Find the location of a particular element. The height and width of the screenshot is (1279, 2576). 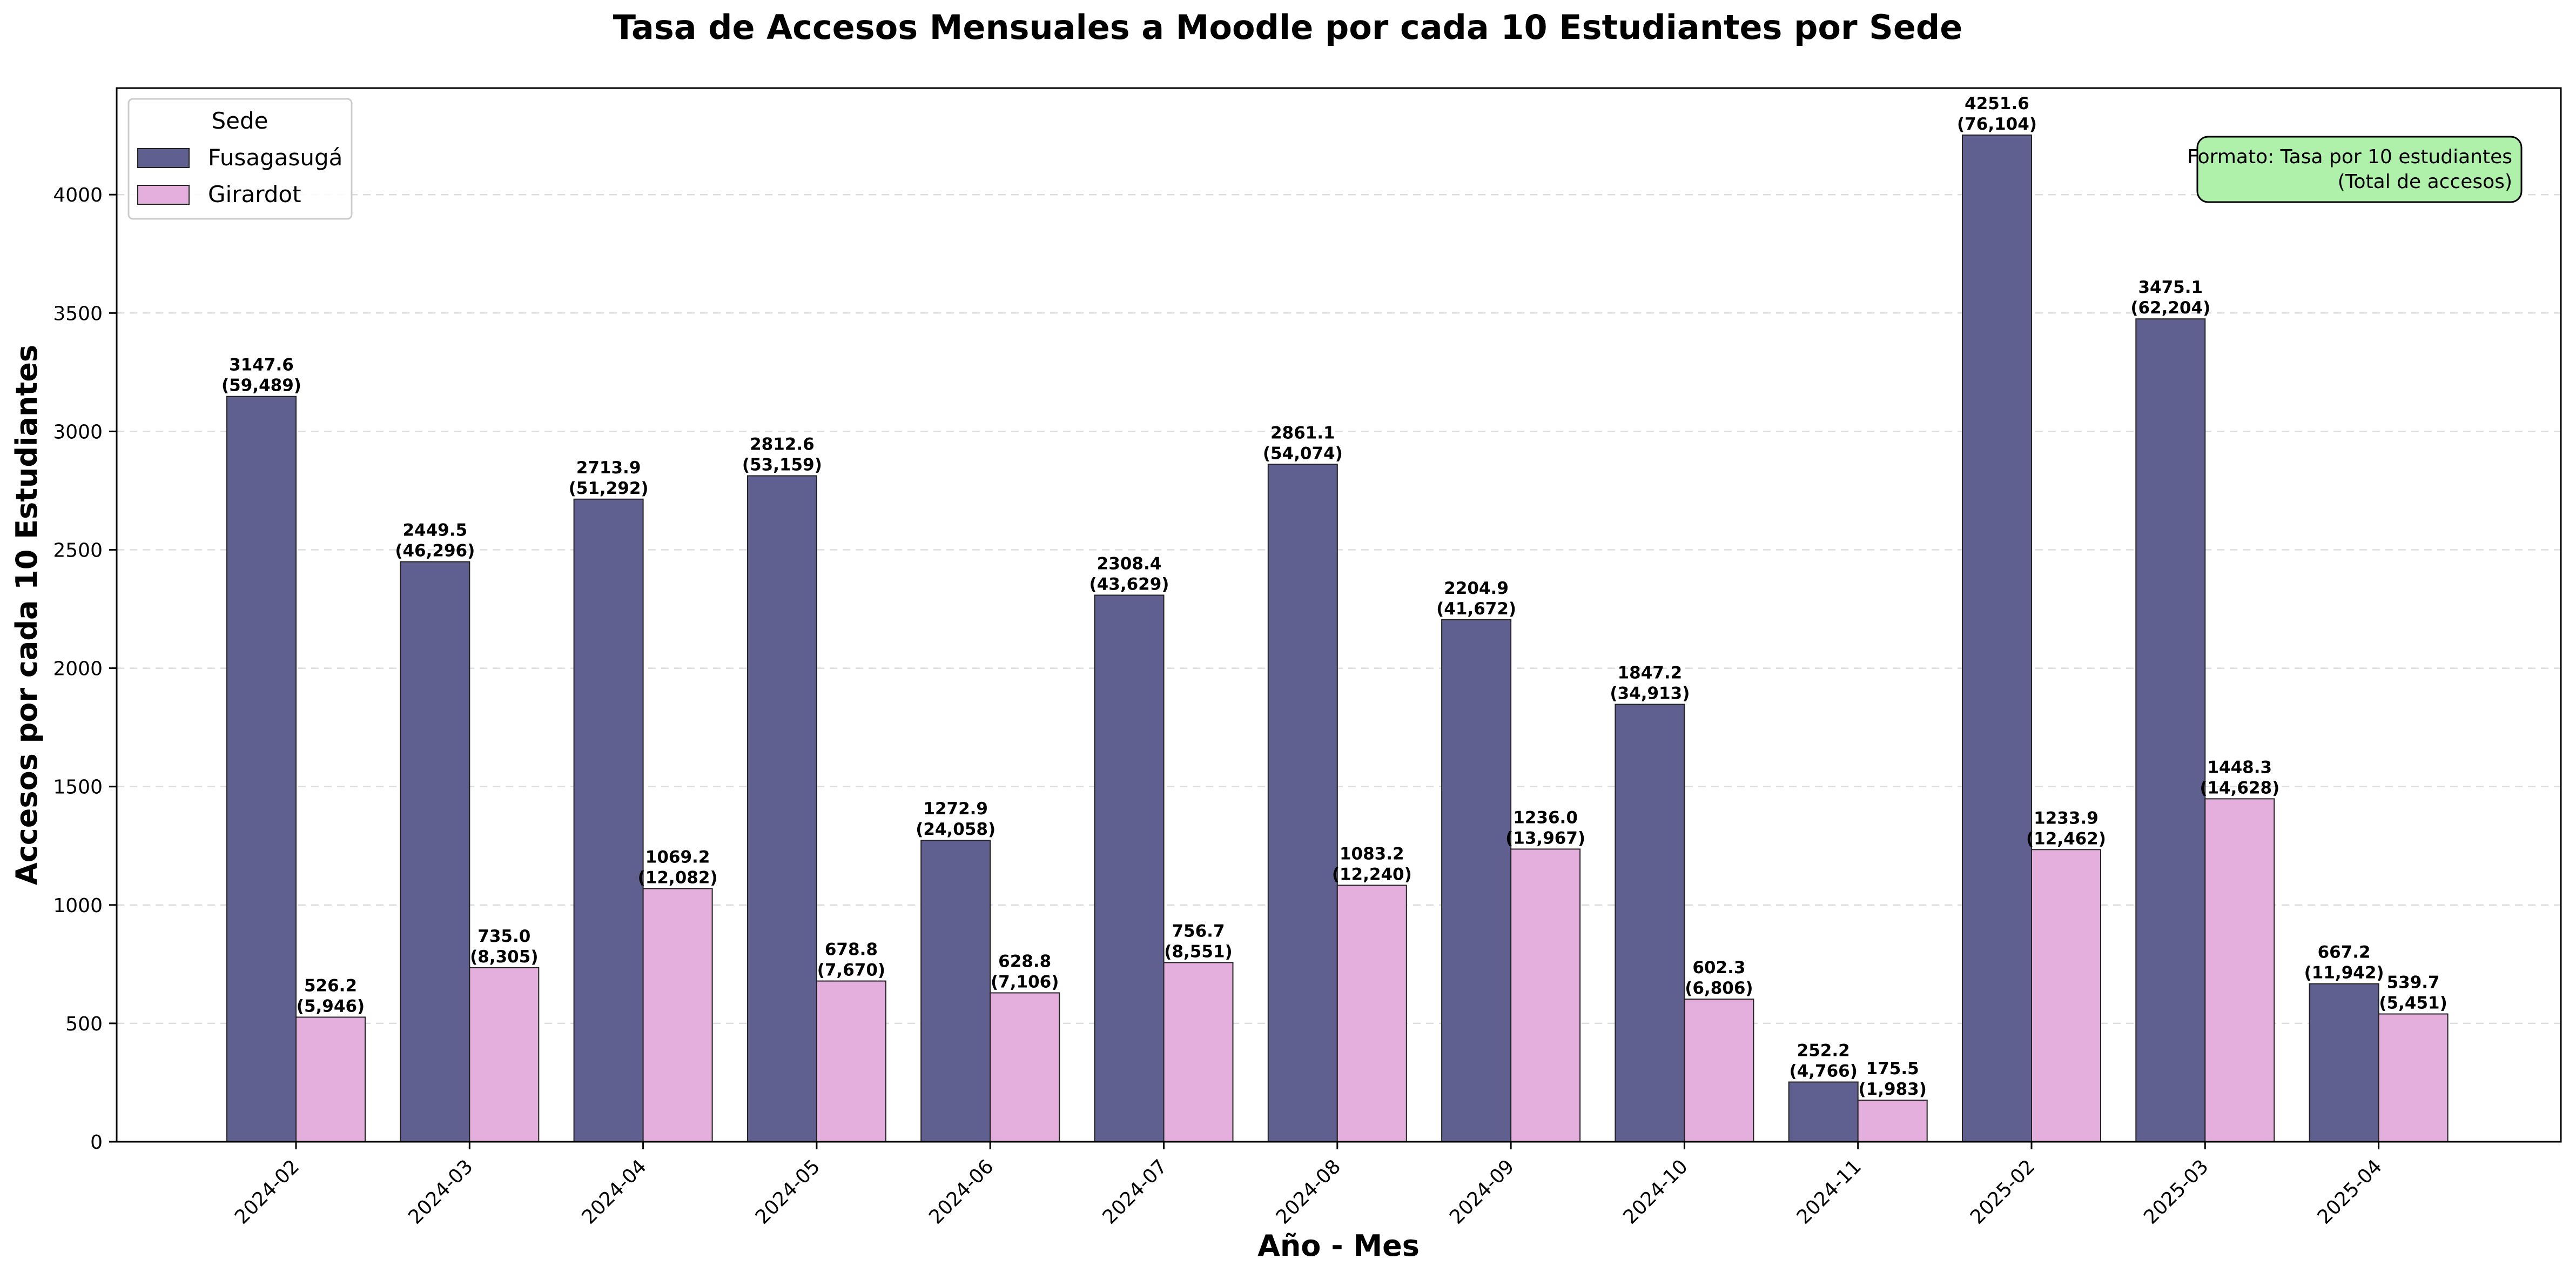

x-tick-label: 2024-03 is located at coordinates (440, 1191).